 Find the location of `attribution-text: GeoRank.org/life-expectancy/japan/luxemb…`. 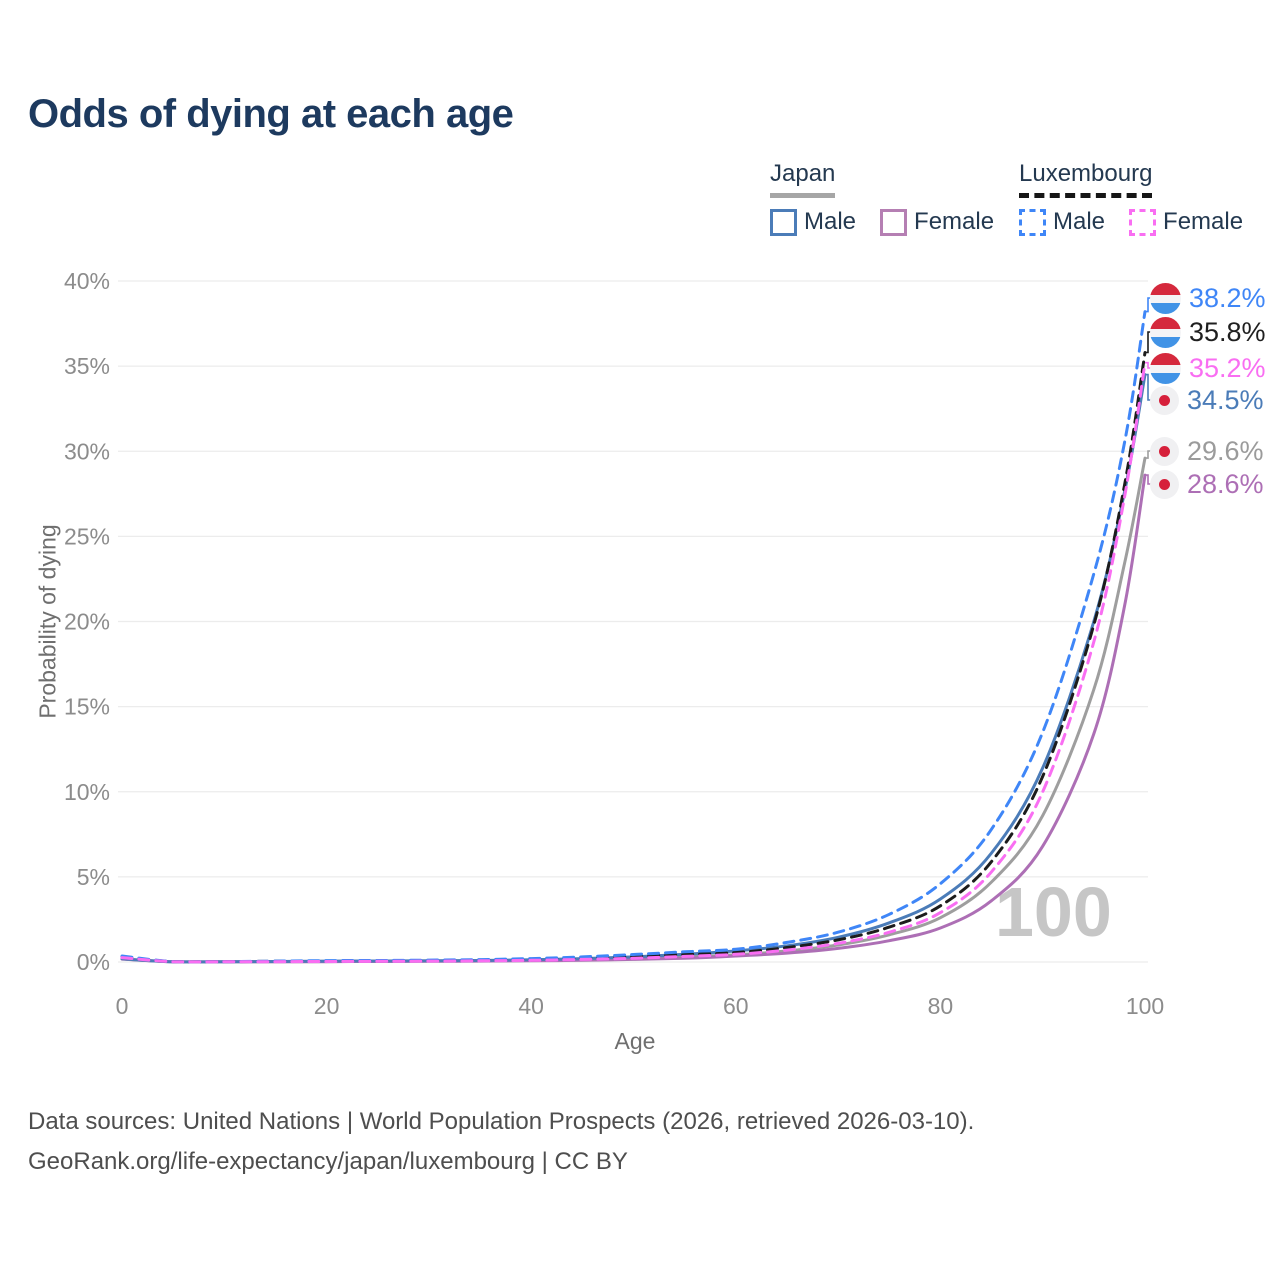

attribution-text: GeoRank.org/life-expectancy/japan/luxemb… is located at coordinates (328, 1161).